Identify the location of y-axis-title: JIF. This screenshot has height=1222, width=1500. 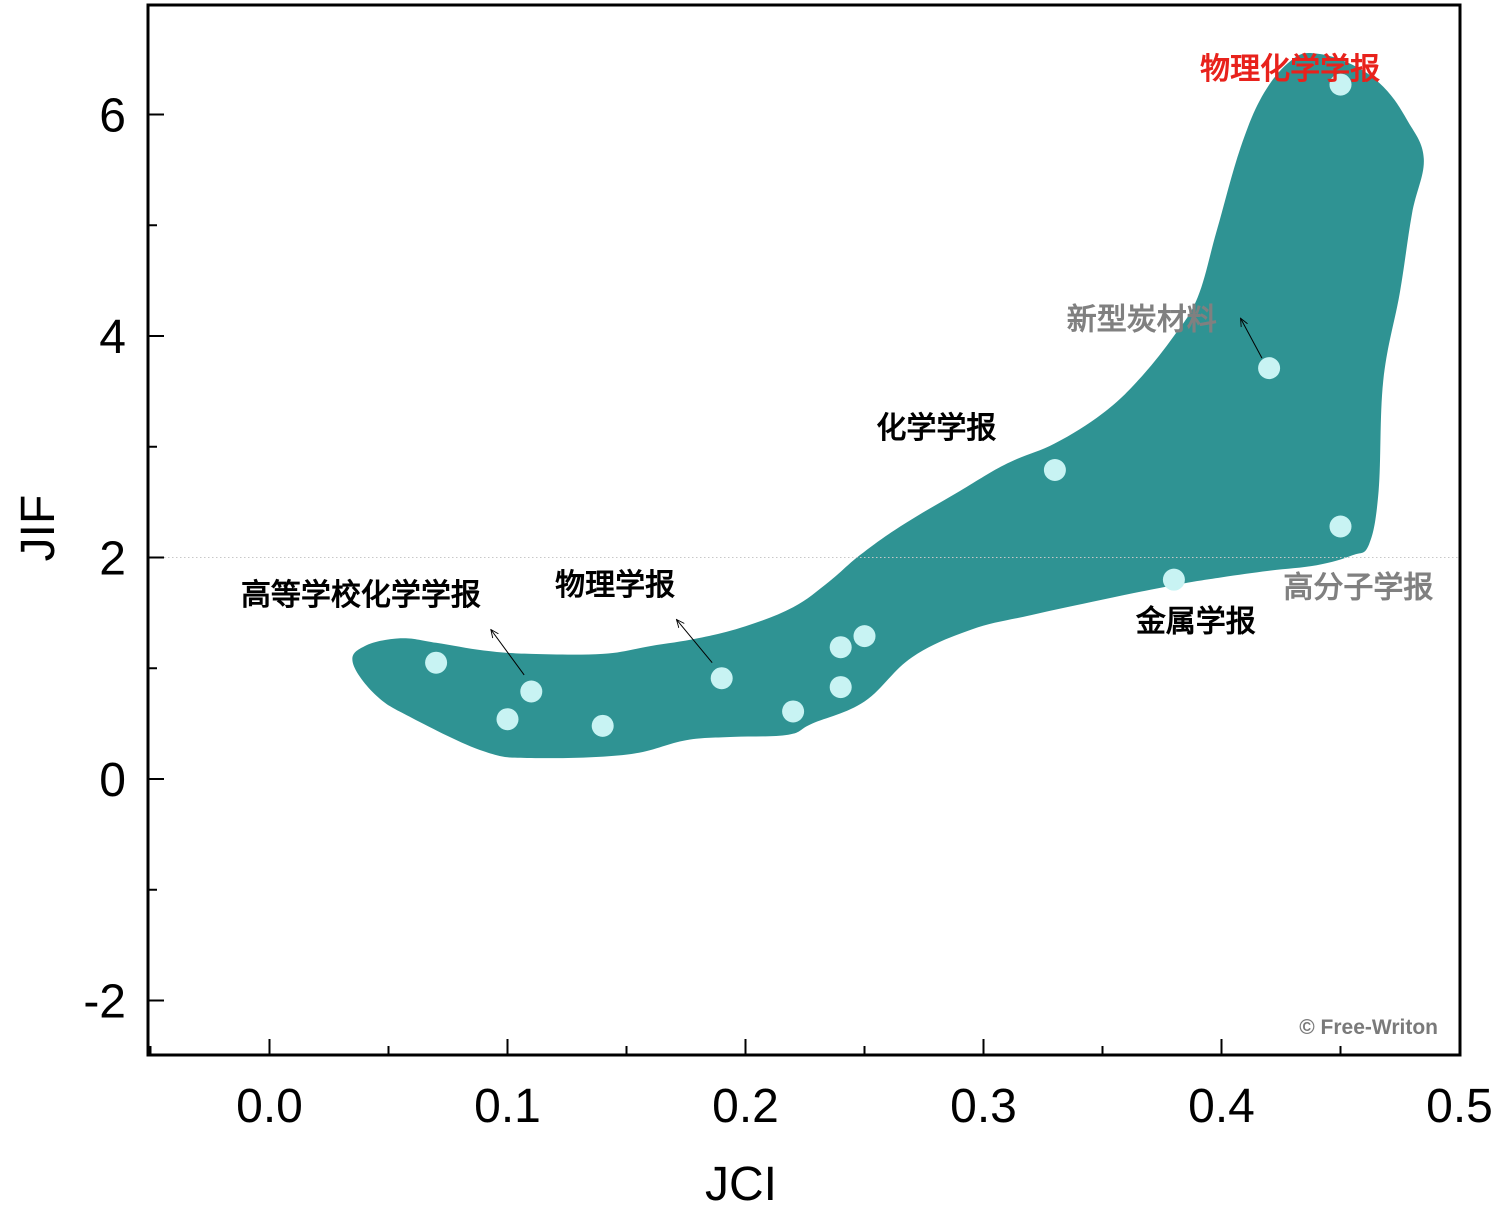
(38, 528).